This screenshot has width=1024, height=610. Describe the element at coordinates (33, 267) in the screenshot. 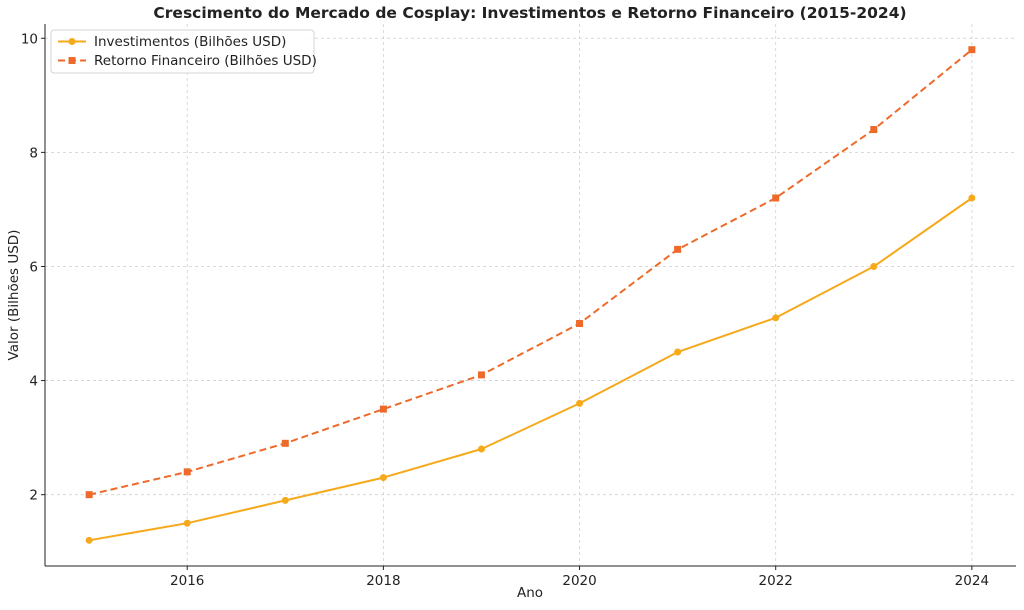

I see `y-tick-label: 6` at that location.